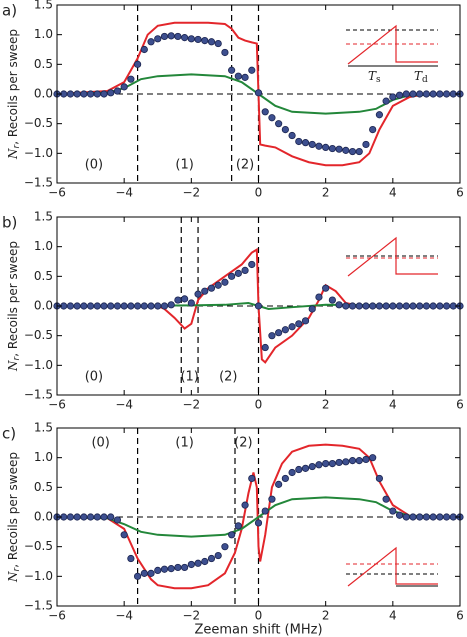 This screenshot has width=467, height=637. What do you see at coordinates (43, 34) in the screenshot?
I see `y-tick-label: 1.0` at bounding box center [43, 34].